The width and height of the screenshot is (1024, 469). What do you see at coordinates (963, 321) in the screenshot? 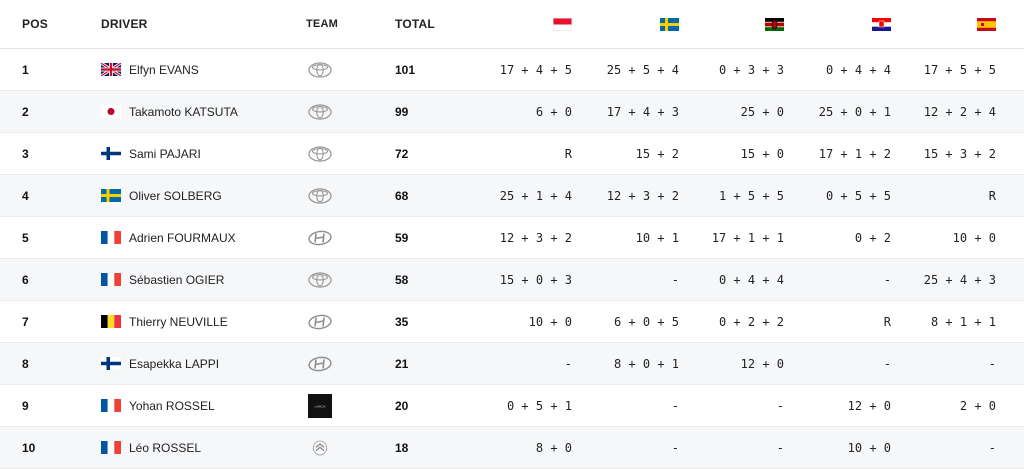
I see `rally-score: 8 + 1 + 1` at bounding box center [963, 321].